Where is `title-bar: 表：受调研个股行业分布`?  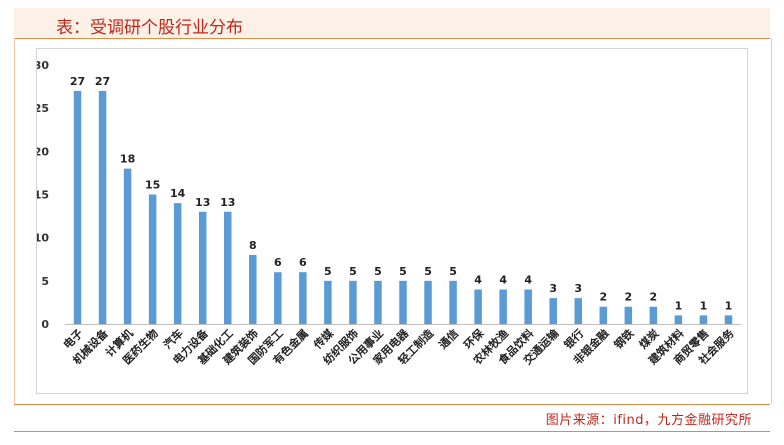 title-bar: 表：受调研个股行业分布 is located at coordinates (392, 23).